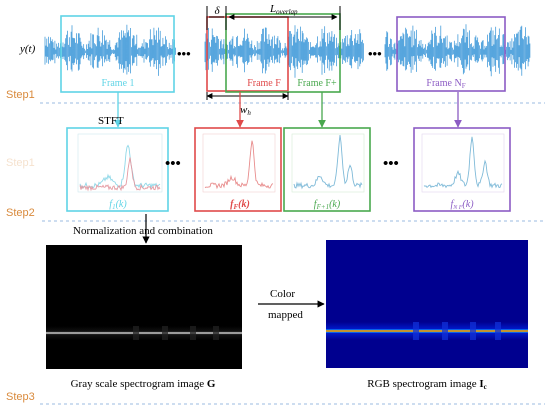 This screenshot has height=410, width=550. I want to click on rgb-caption: RGB spectrogram image Ic, so click(427, 384).